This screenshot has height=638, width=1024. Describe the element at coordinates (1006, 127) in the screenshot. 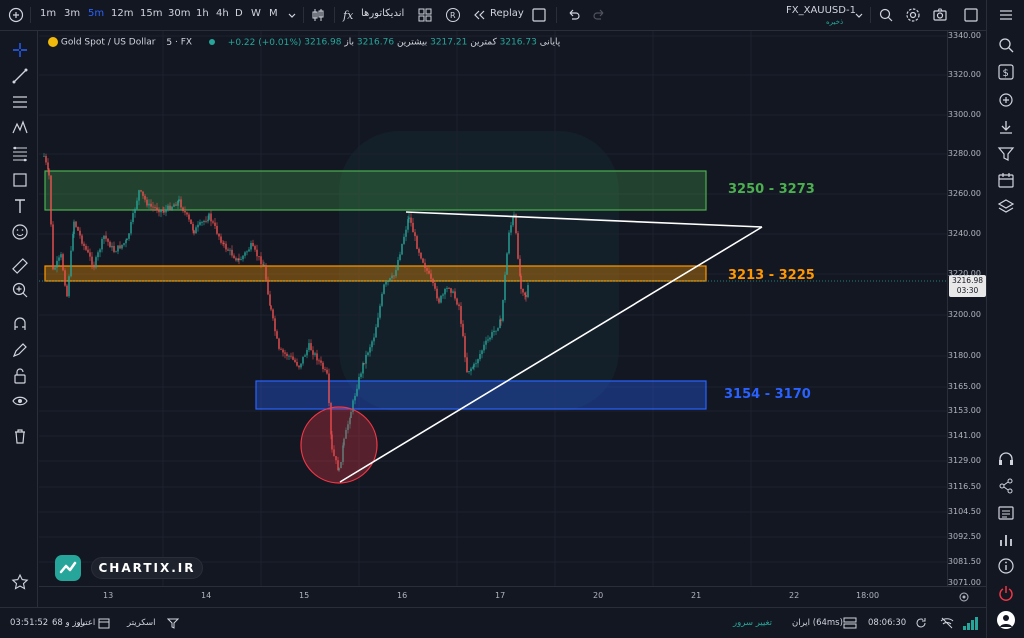

I see `download-icon` at that location.